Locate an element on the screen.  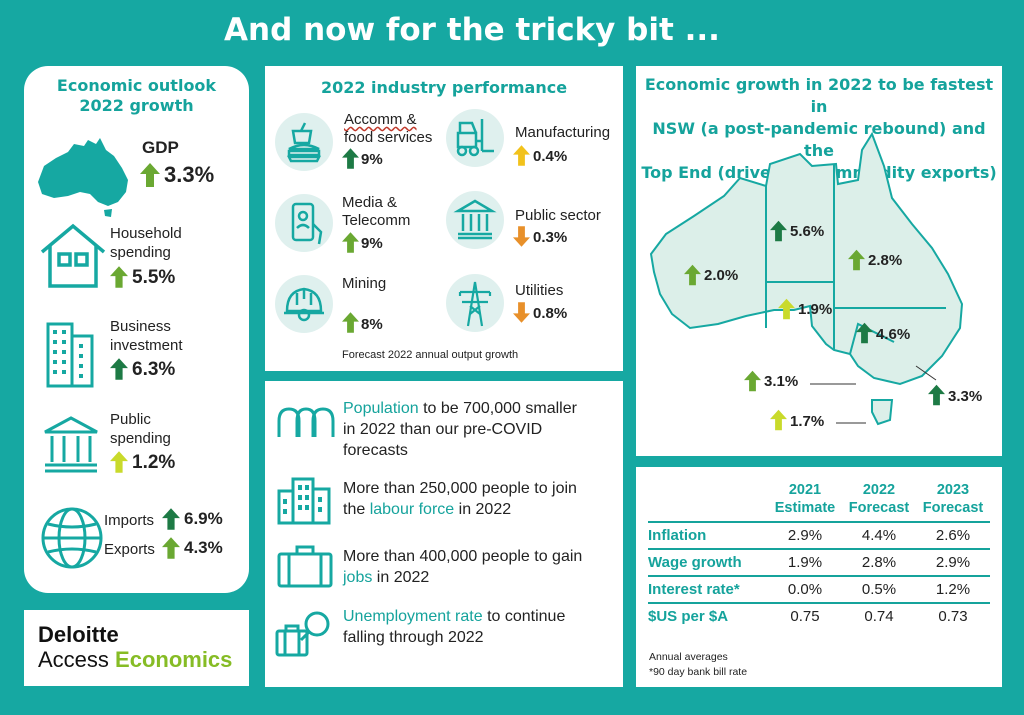
tas-up-arrow-icon is located at coordinates (778, 420).